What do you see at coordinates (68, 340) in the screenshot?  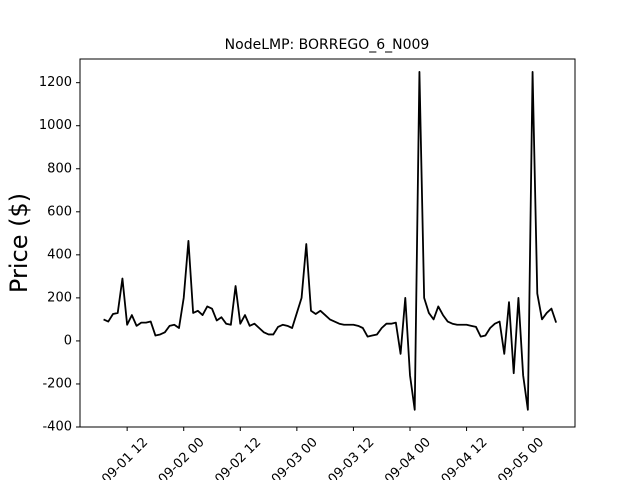 I see `y-tick-label: 0` at bounding box center [68, 340].